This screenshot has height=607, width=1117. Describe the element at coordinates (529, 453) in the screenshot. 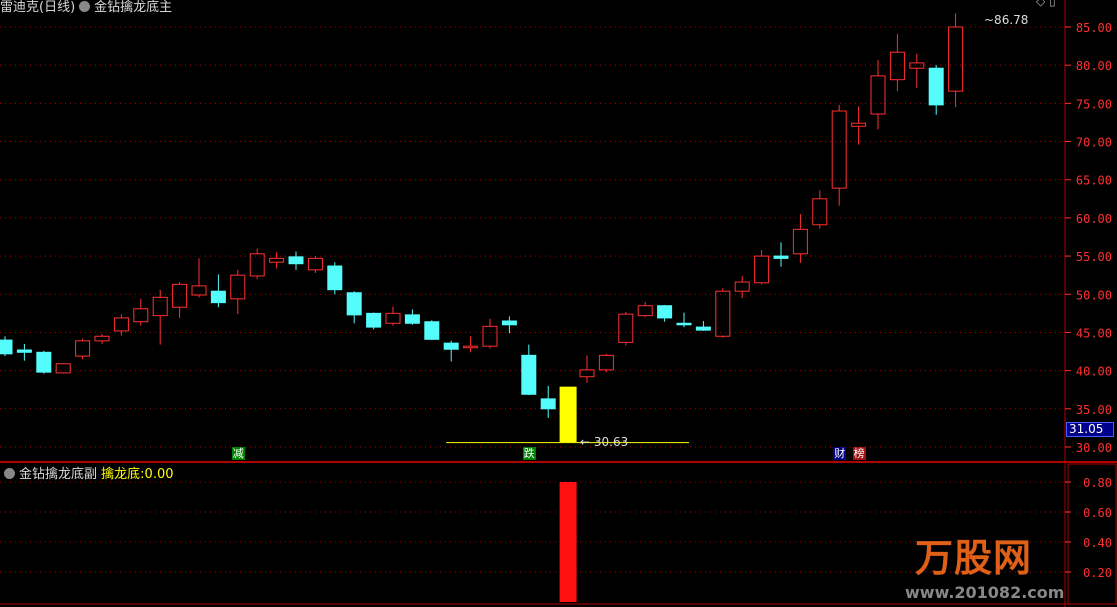

I see `signal-marker: 跌` at that location.